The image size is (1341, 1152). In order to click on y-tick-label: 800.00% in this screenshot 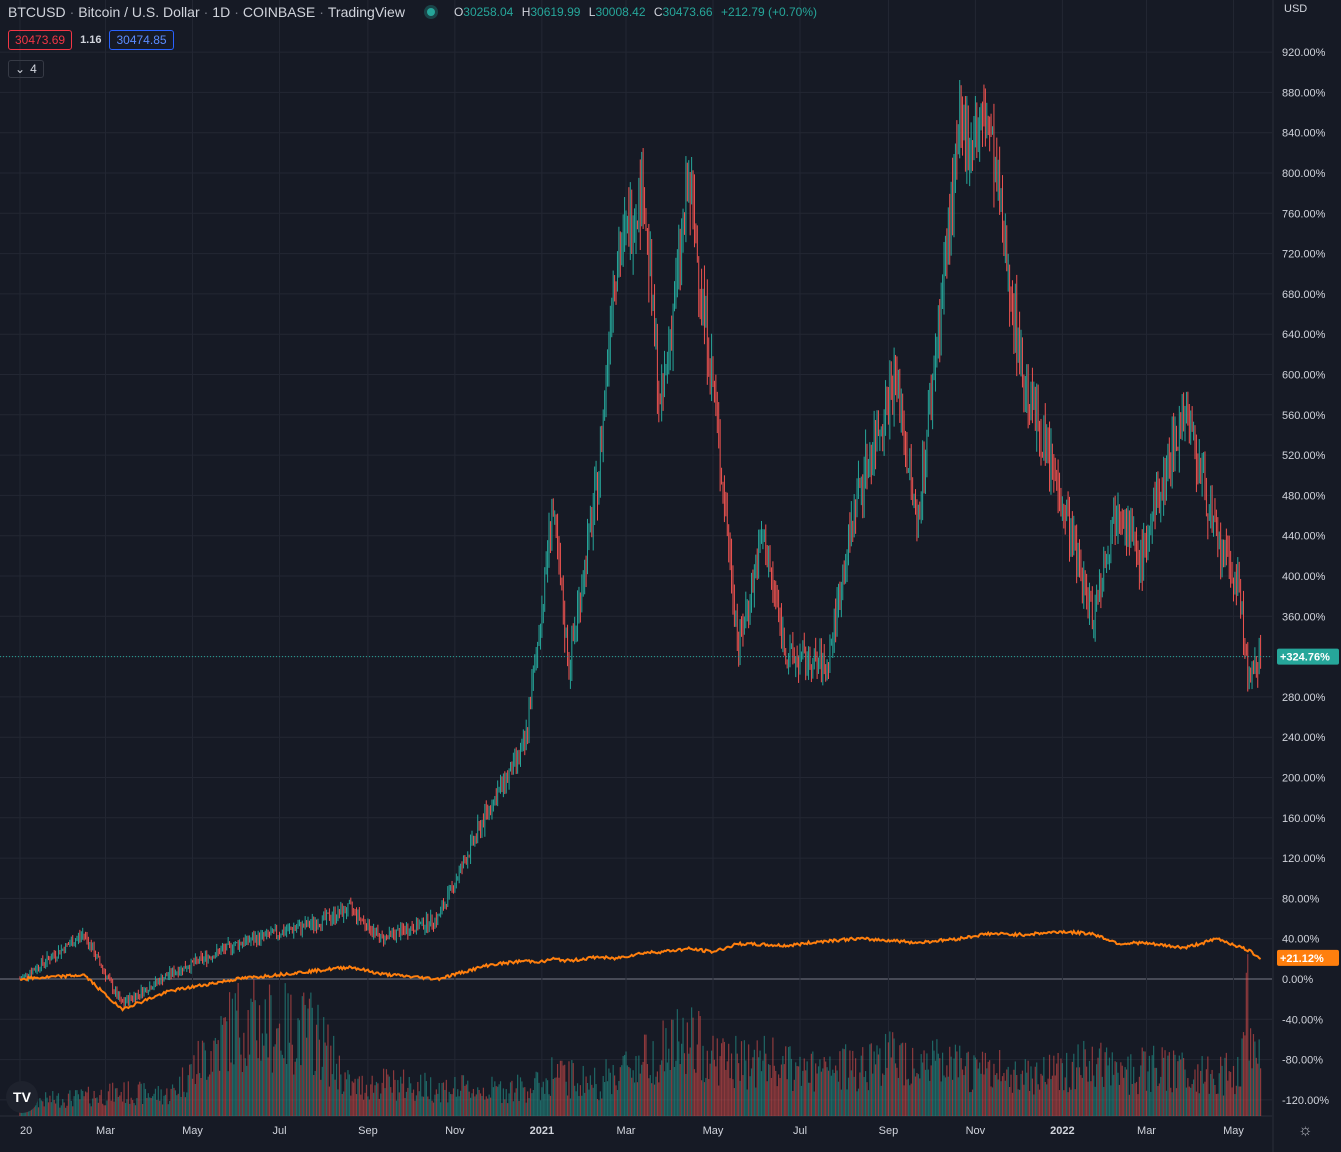, I will do `click(1304, 174)`.